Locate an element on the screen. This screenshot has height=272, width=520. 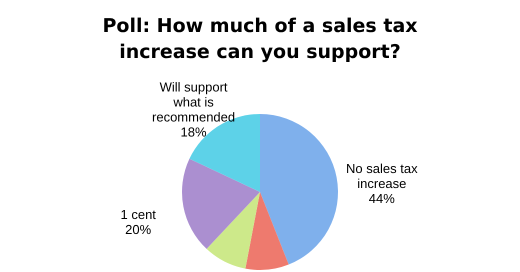
chart-title: Poll: How much of a sales tax increase can you support? is located at coordinates (260, 39).